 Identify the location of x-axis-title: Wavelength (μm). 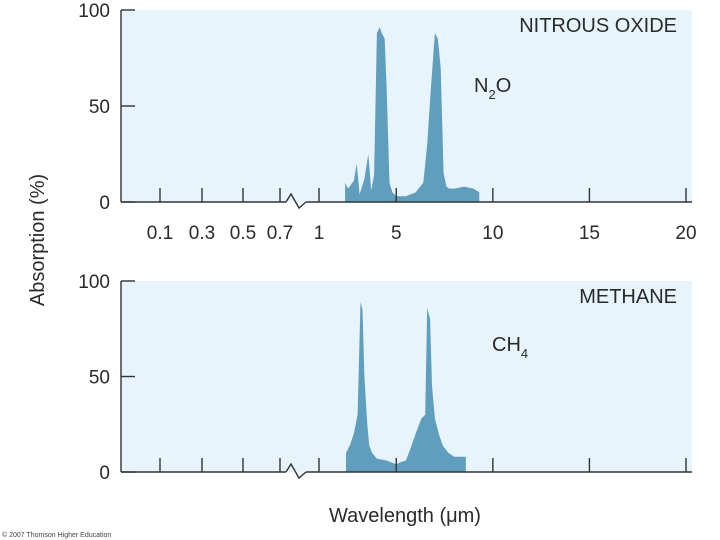
(405, 516).